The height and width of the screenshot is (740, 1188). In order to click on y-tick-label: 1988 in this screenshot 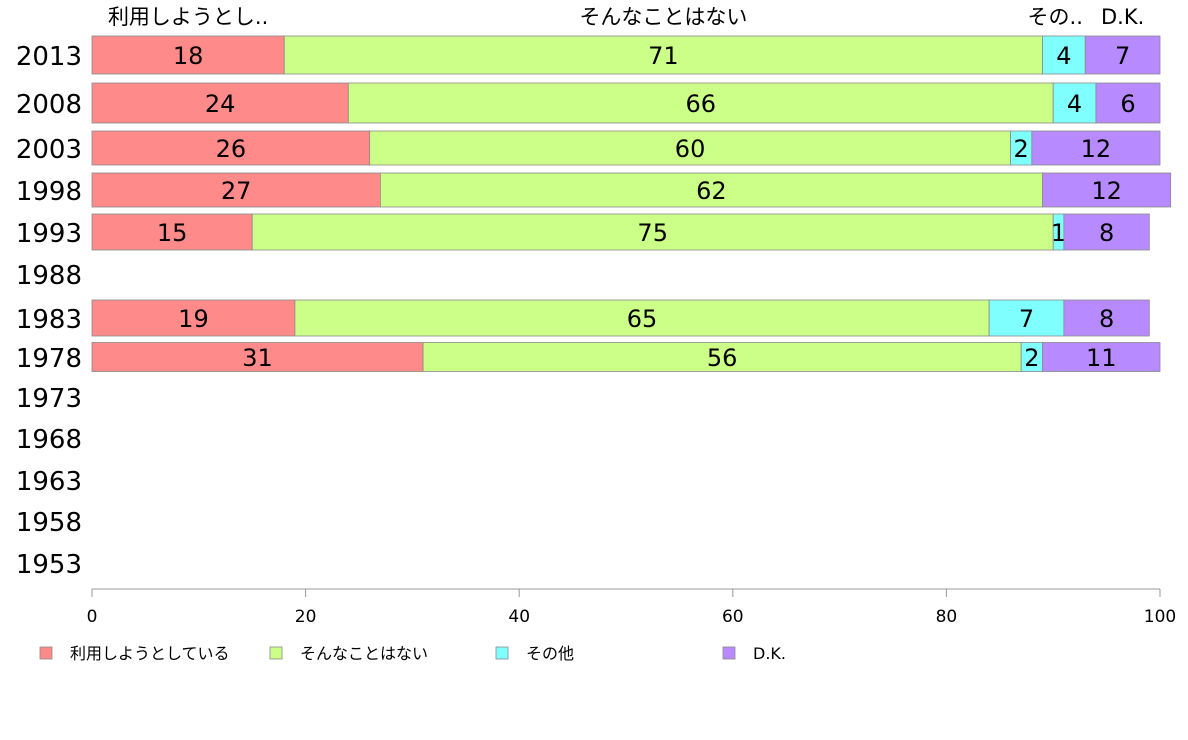, I will do `click(49, 276)`.